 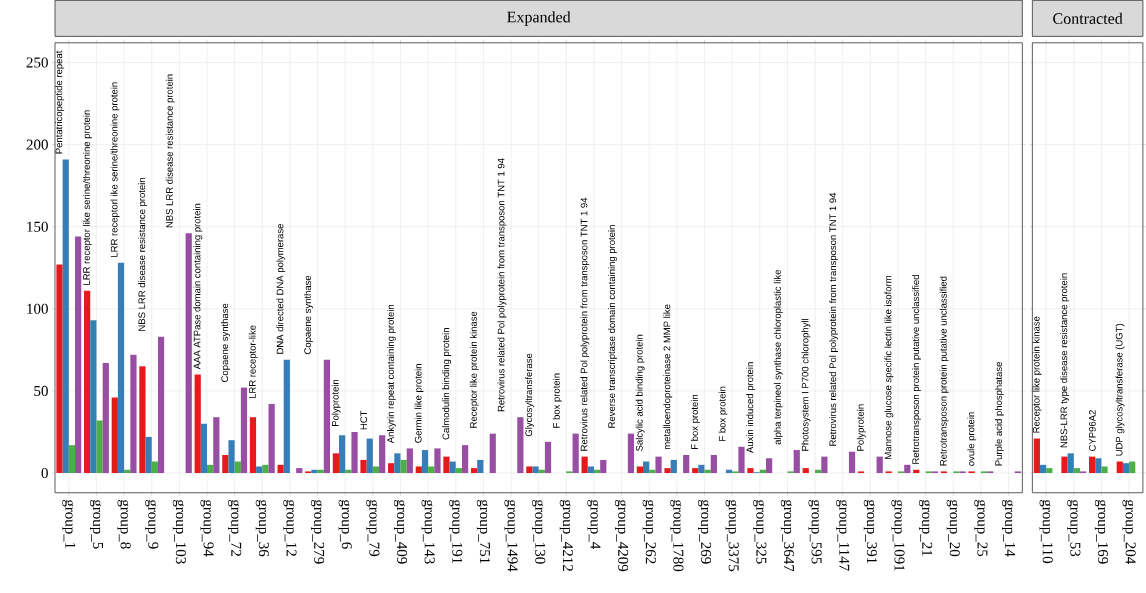 I want to click on x-tick-label: group_279, so click(x=318, y=532).